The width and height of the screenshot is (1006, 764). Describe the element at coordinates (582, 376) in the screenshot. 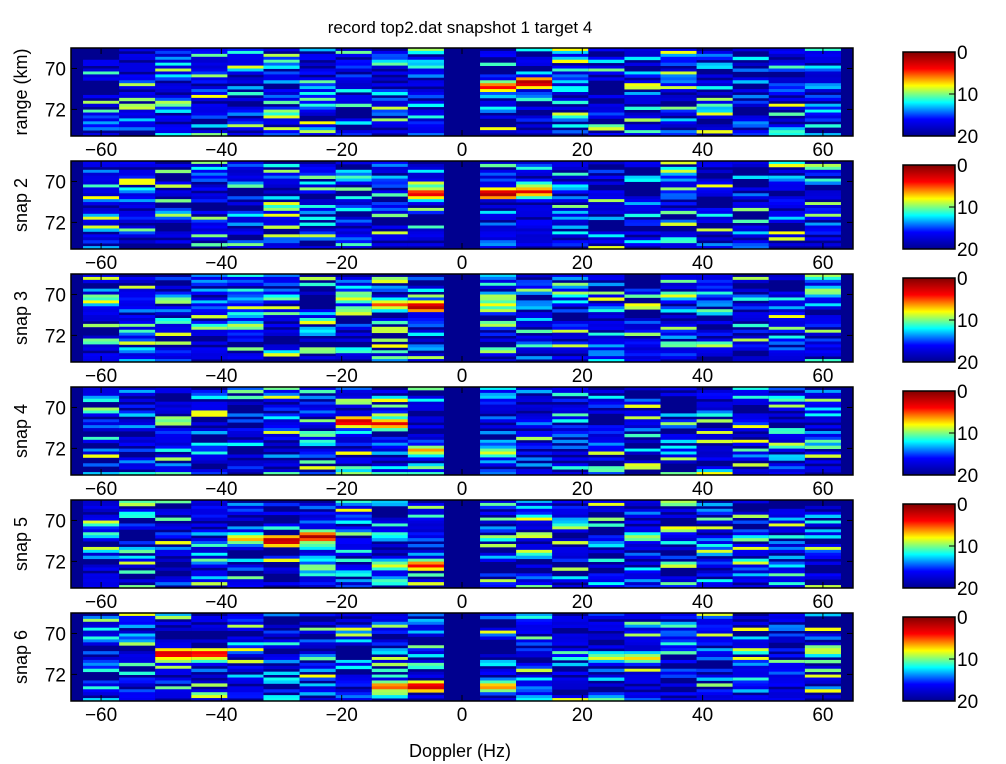

I see `x-tick-label: 20` at that location.